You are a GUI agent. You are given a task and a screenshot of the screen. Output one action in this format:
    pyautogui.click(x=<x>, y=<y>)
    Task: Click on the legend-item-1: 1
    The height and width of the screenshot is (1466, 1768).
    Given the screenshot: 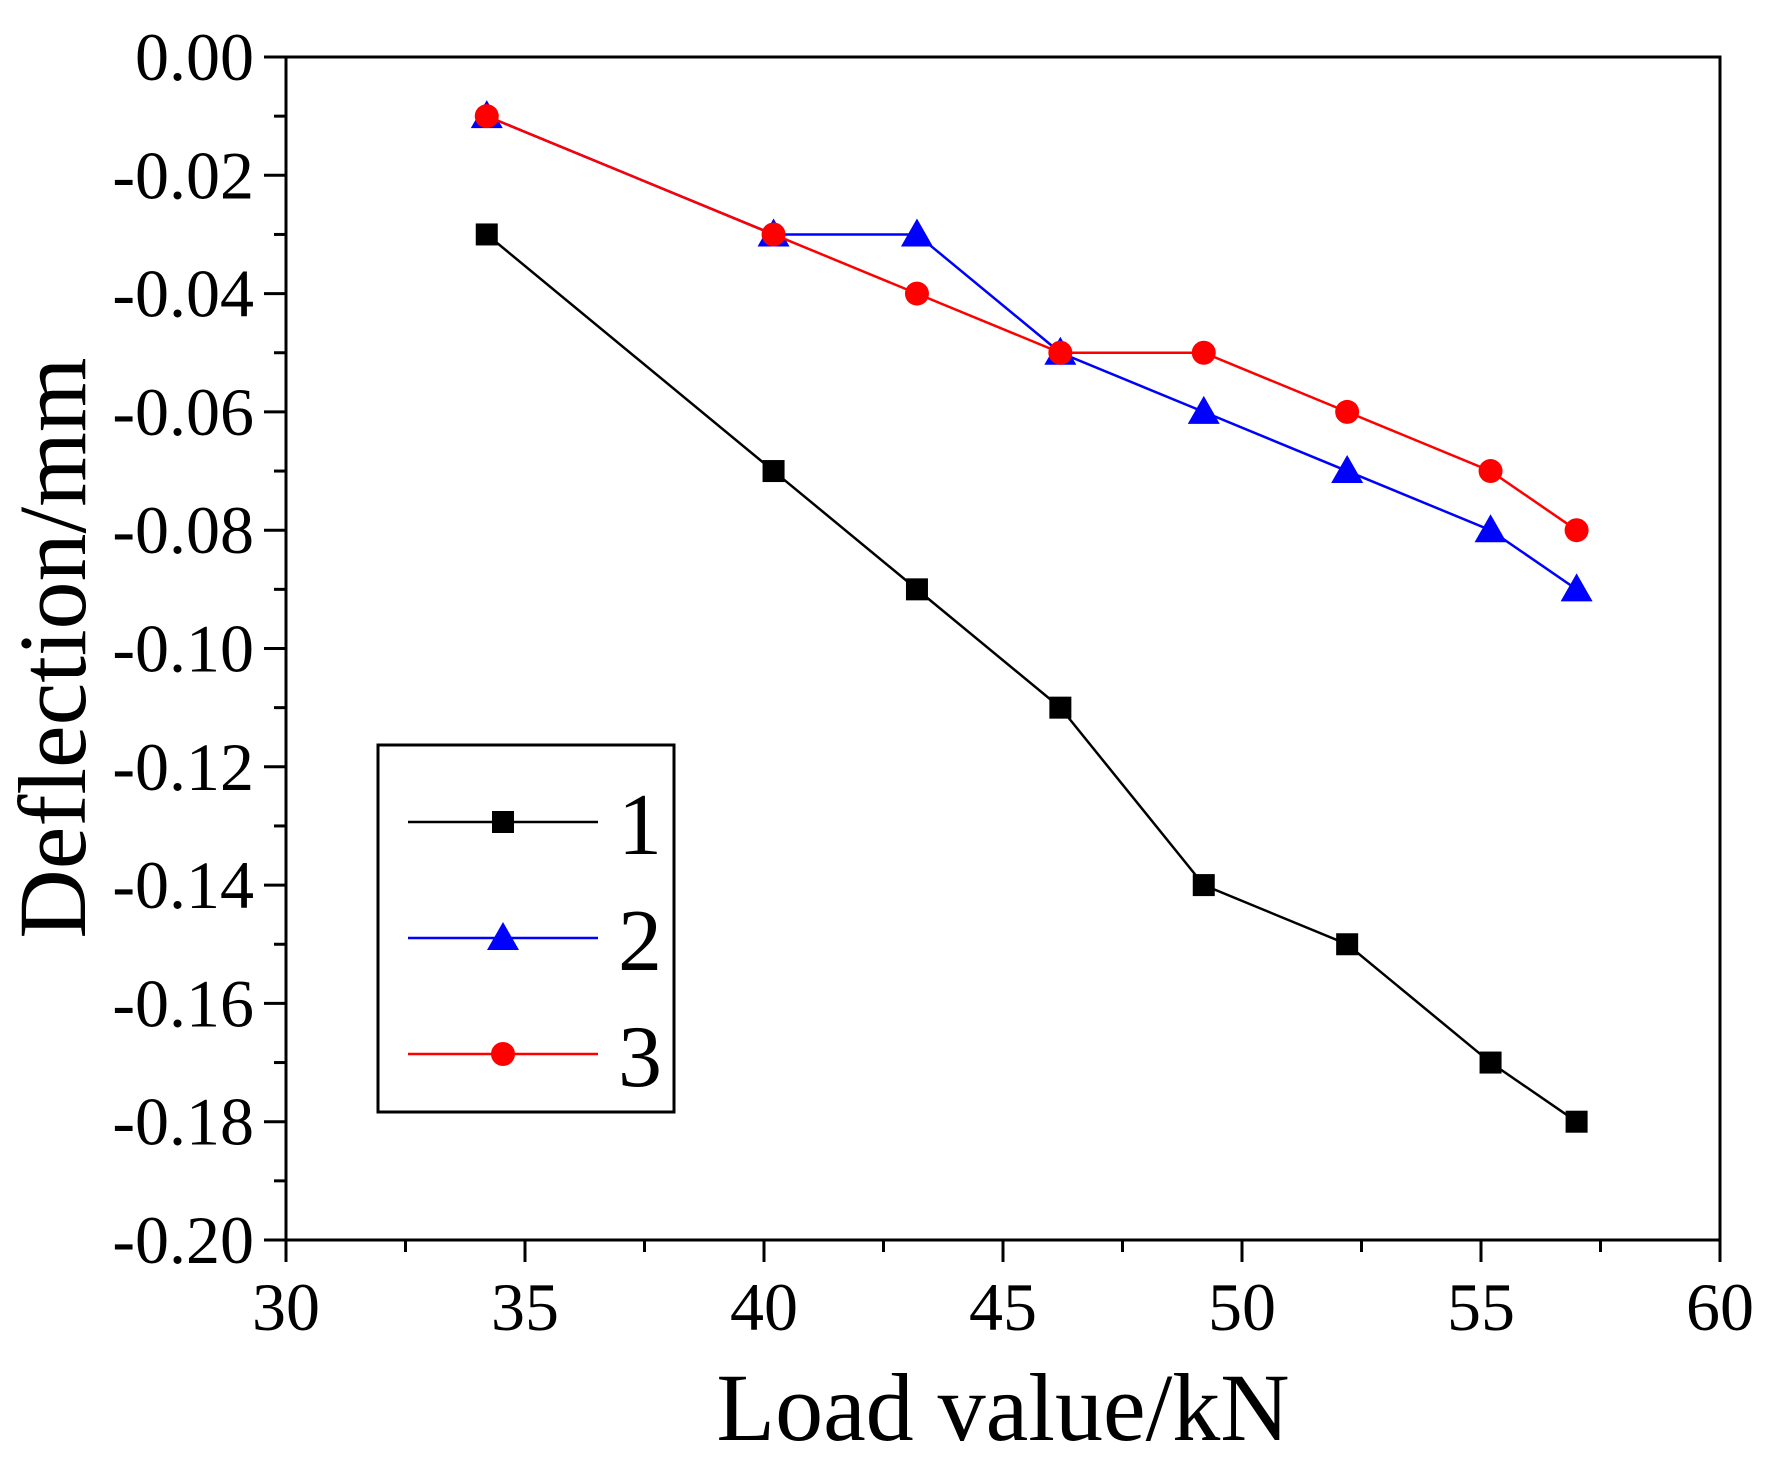 What is the action you would take?
    pyautogui.click(x=535, y=825)
    